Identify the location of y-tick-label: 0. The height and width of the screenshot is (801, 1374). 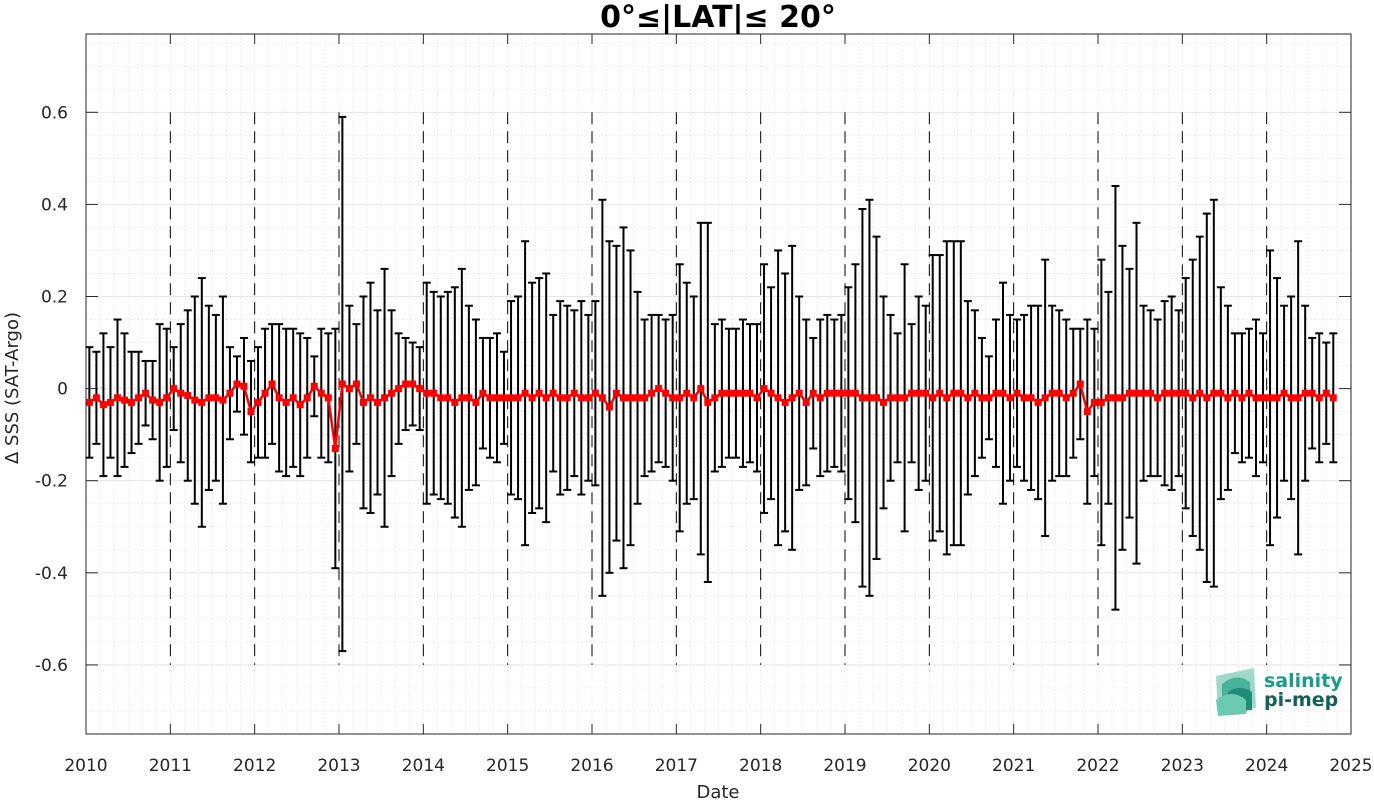
(62, 390).